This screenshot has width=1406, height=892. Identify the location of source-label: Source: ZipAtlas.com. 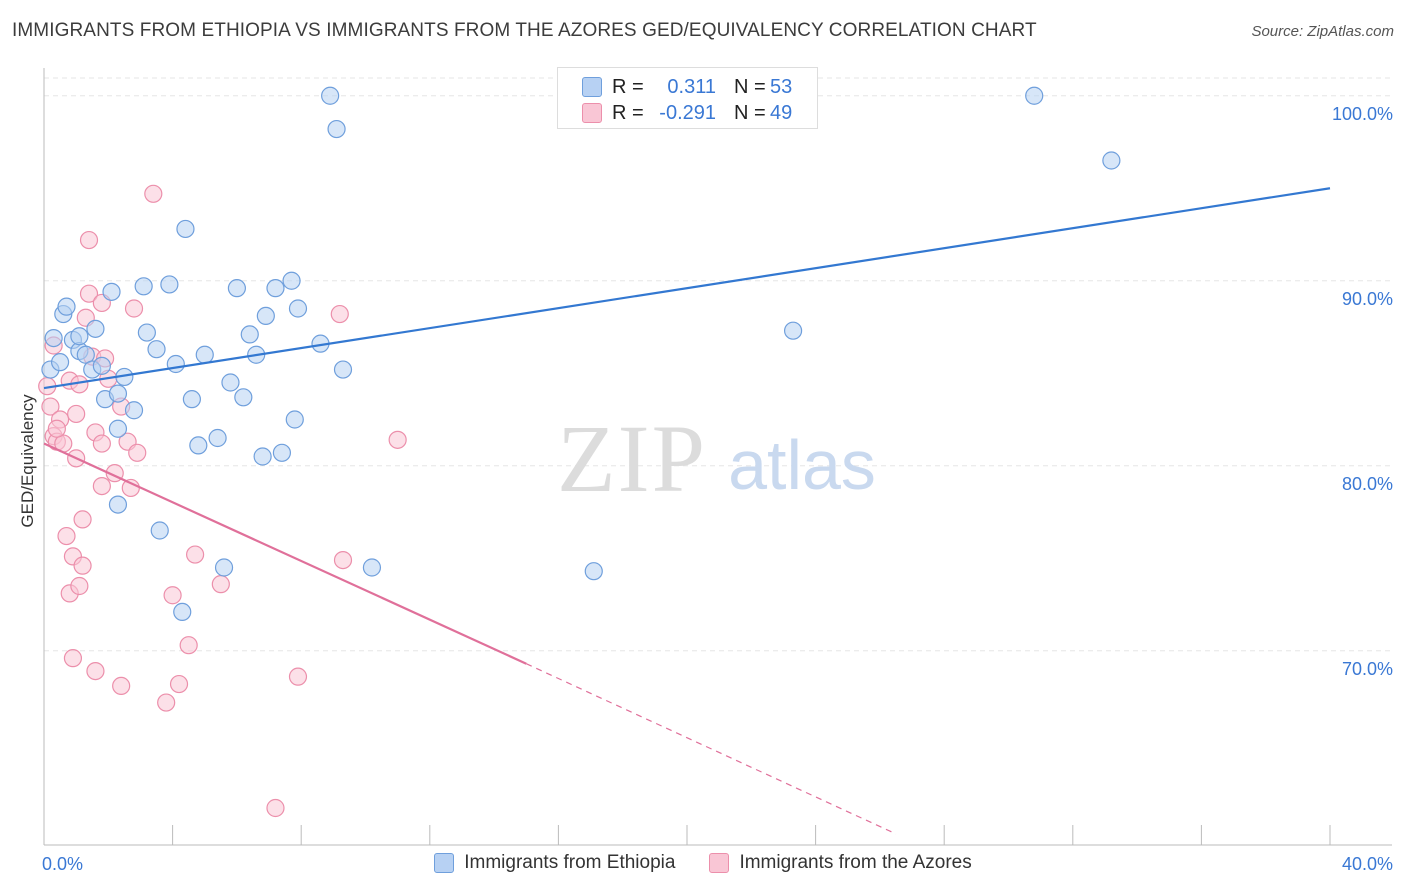
(1322, 31).